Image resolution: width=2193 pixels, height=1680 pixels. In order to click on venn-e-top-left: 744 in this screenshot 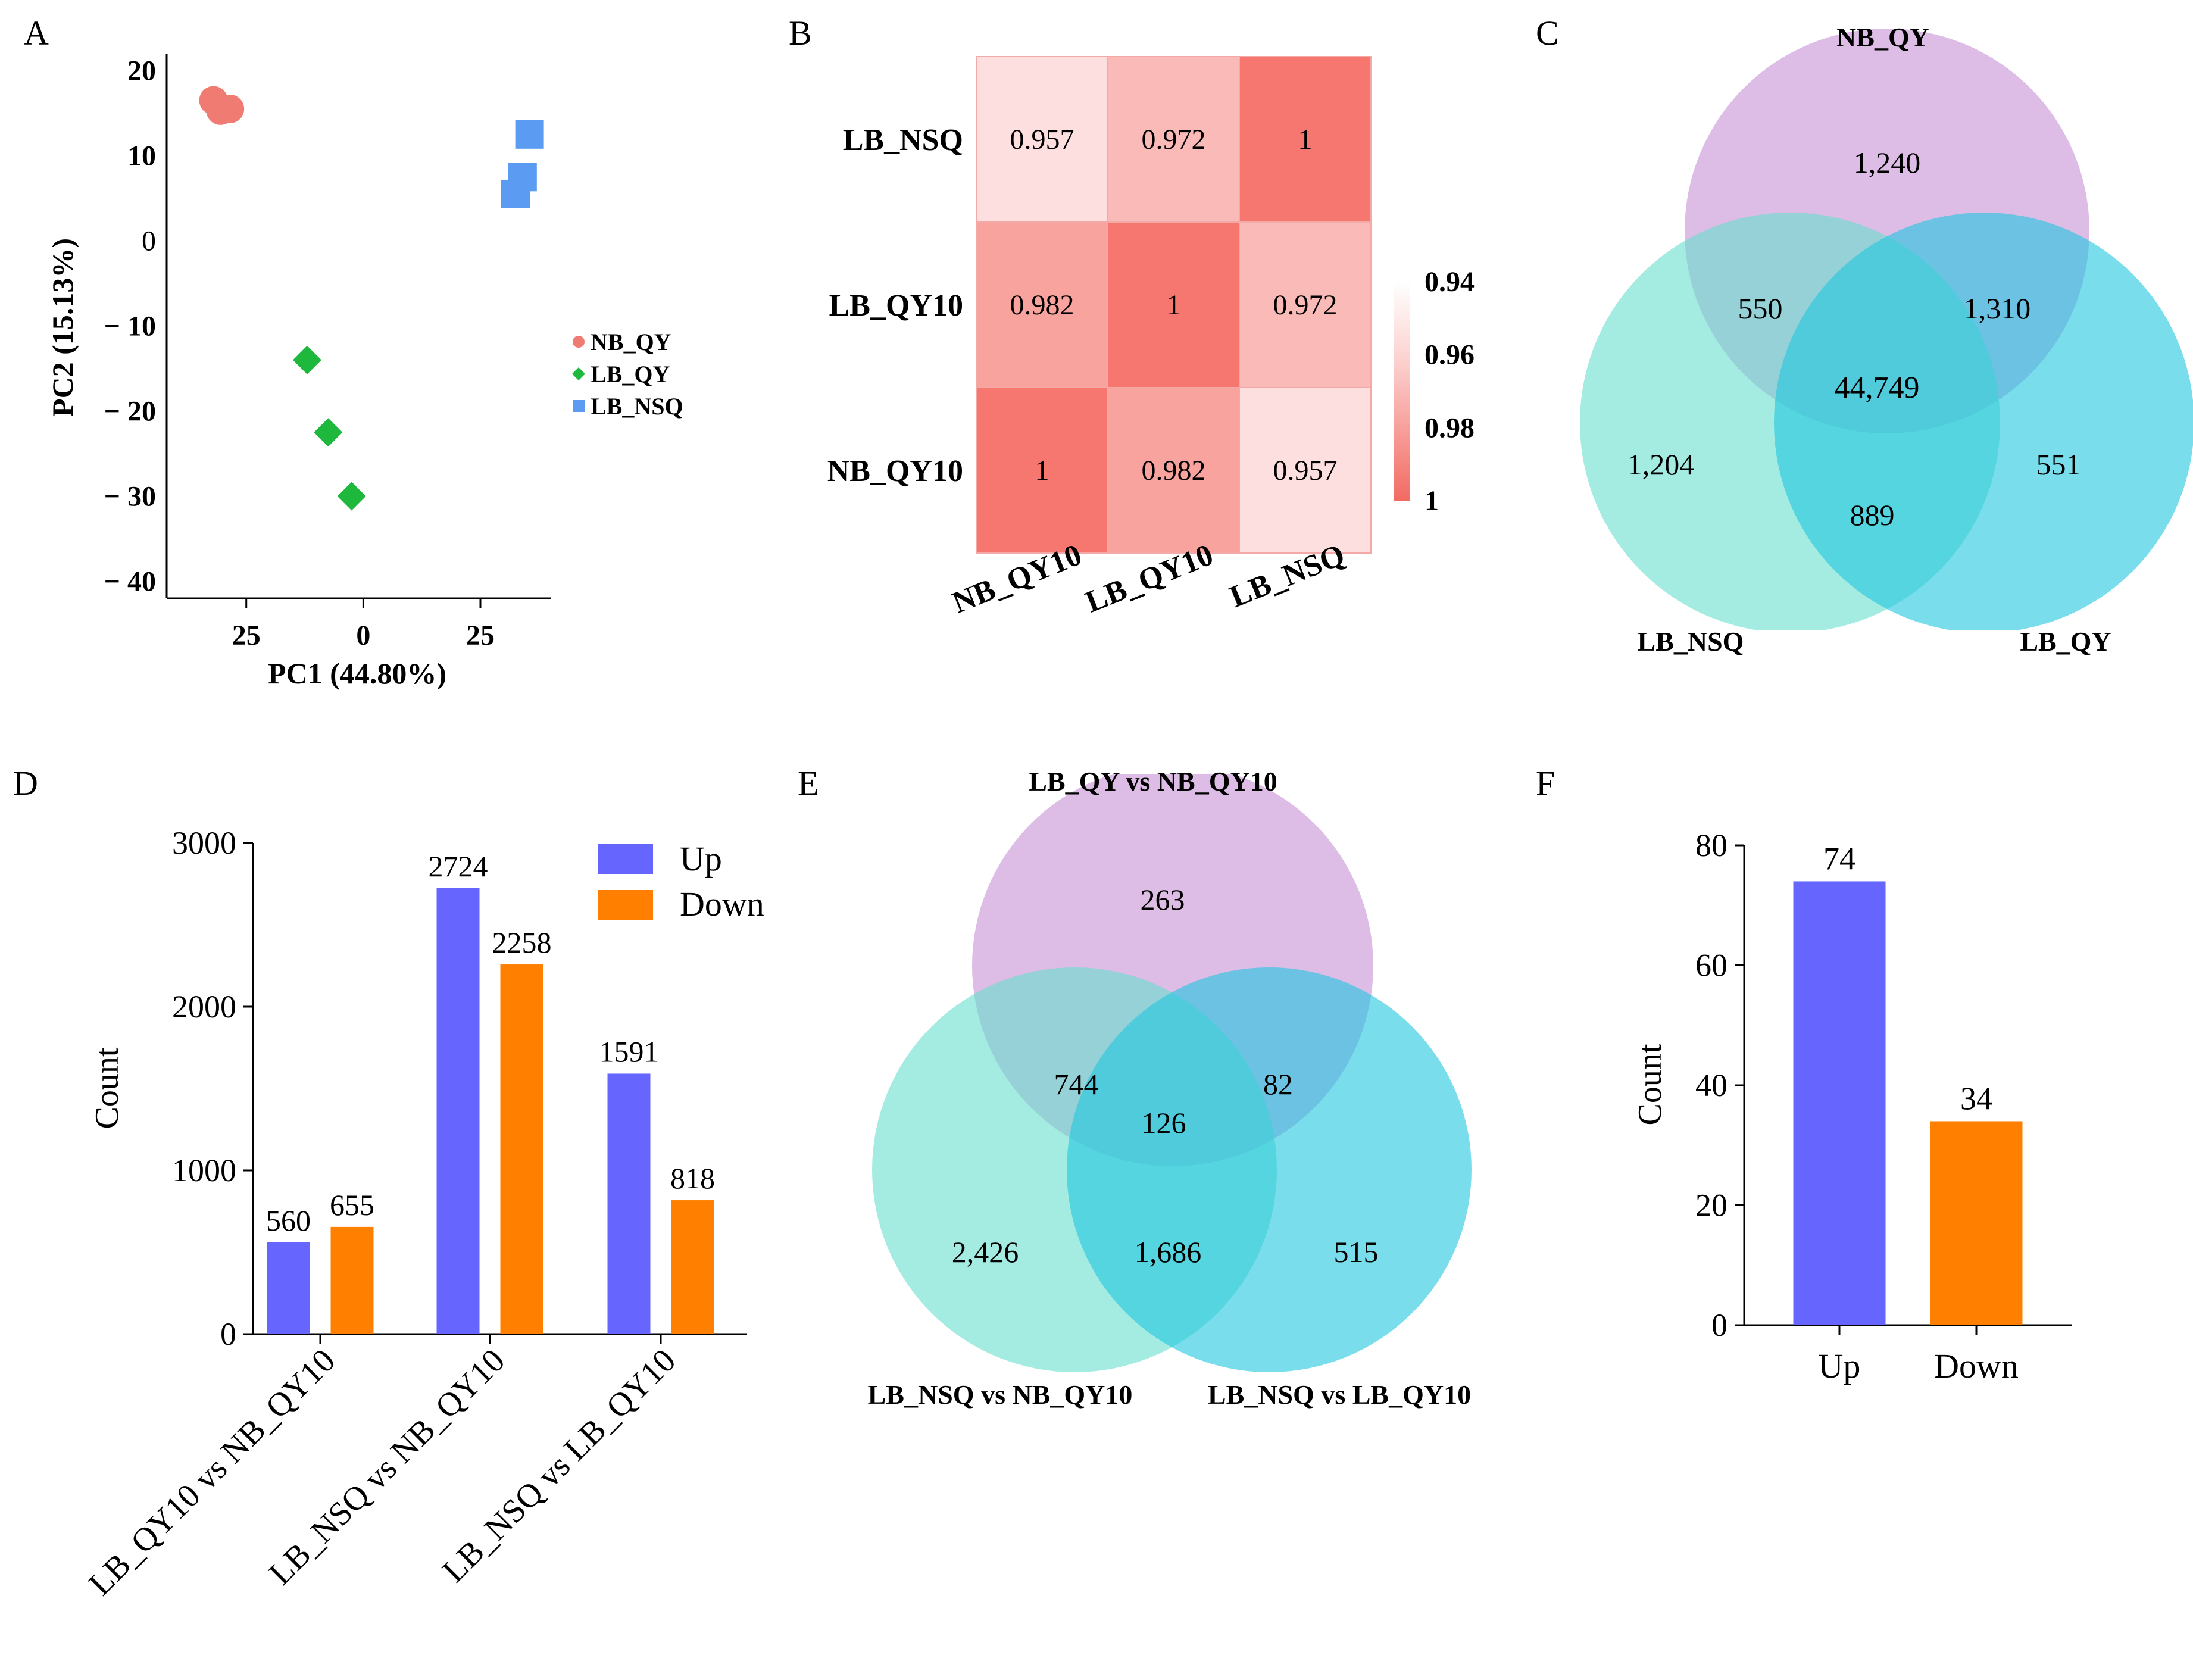, I will do `click(1076, 1084)`.